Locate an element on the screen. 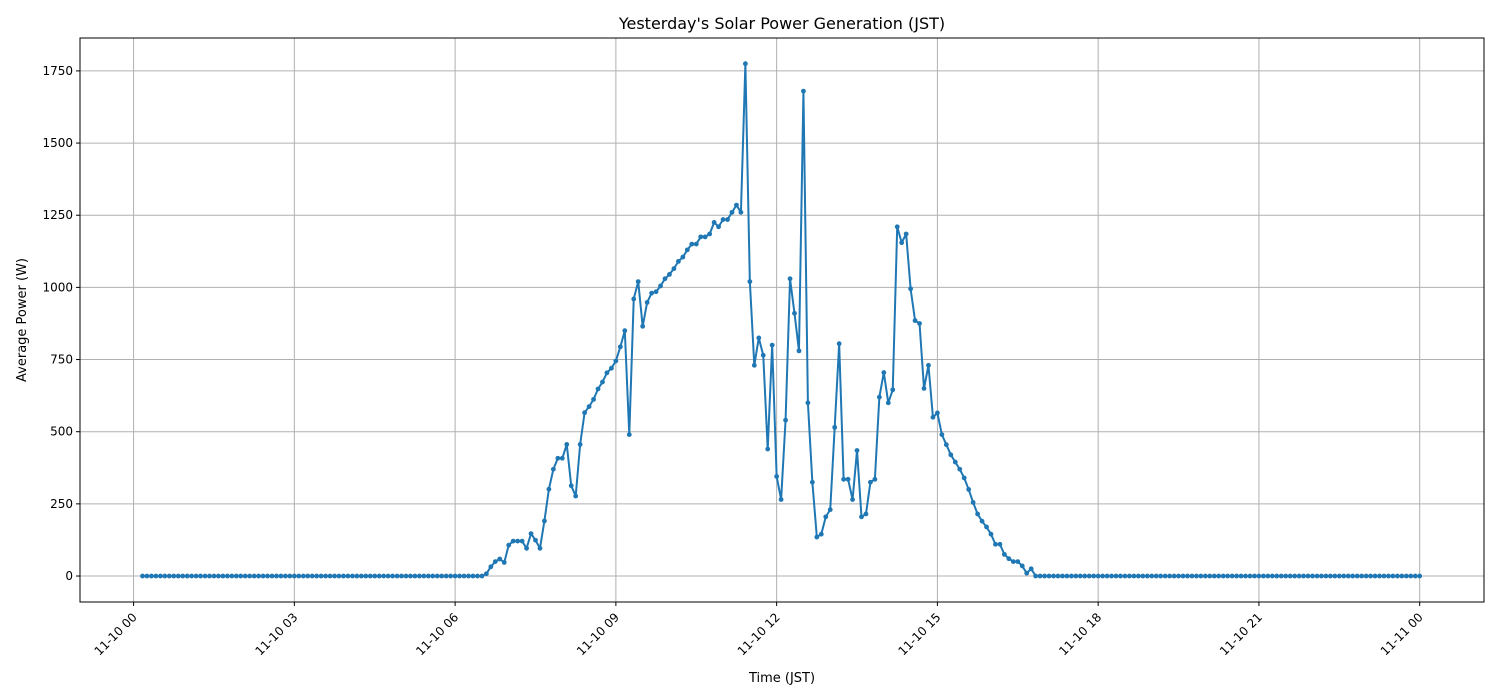  y-tick-label: 500 is located at coordinates (61, 432).